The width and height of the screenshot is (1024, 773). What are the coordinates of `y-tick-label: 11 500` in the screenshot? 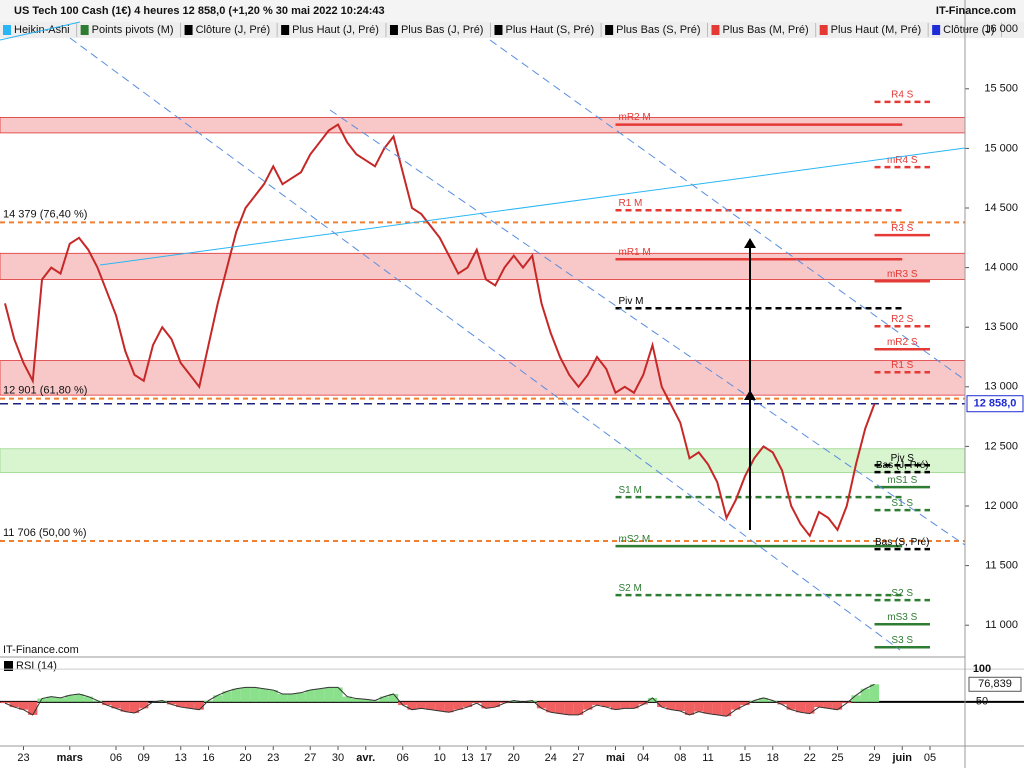 It's located at (1001, 566).